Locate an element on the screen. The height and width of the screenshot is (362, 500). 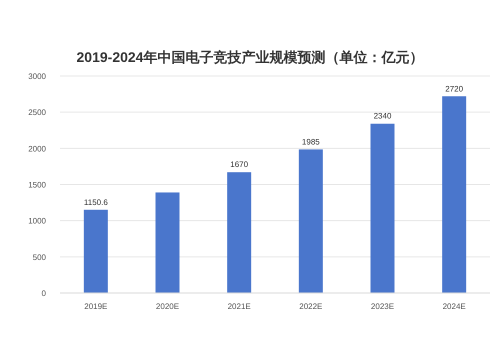
data-label: 2720 is located at coordinates (454, 89).